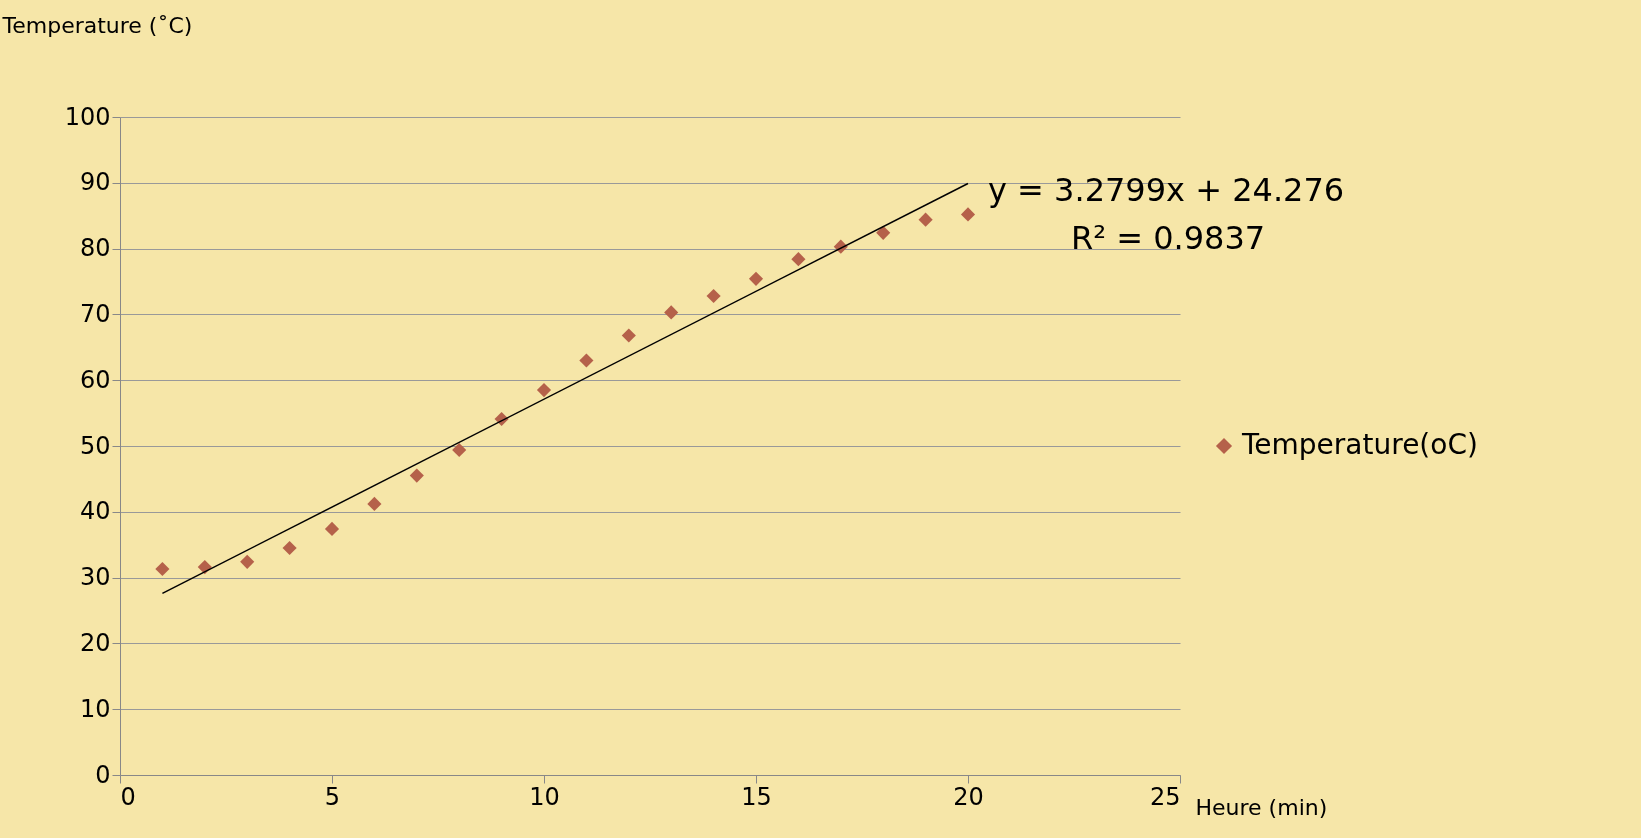 This screenshot has height=838, width=1641. Describe the element at coordinates (1166, 190) in the screenshot. I see `annotation: y = 3.2799x + 24.276` at that location.